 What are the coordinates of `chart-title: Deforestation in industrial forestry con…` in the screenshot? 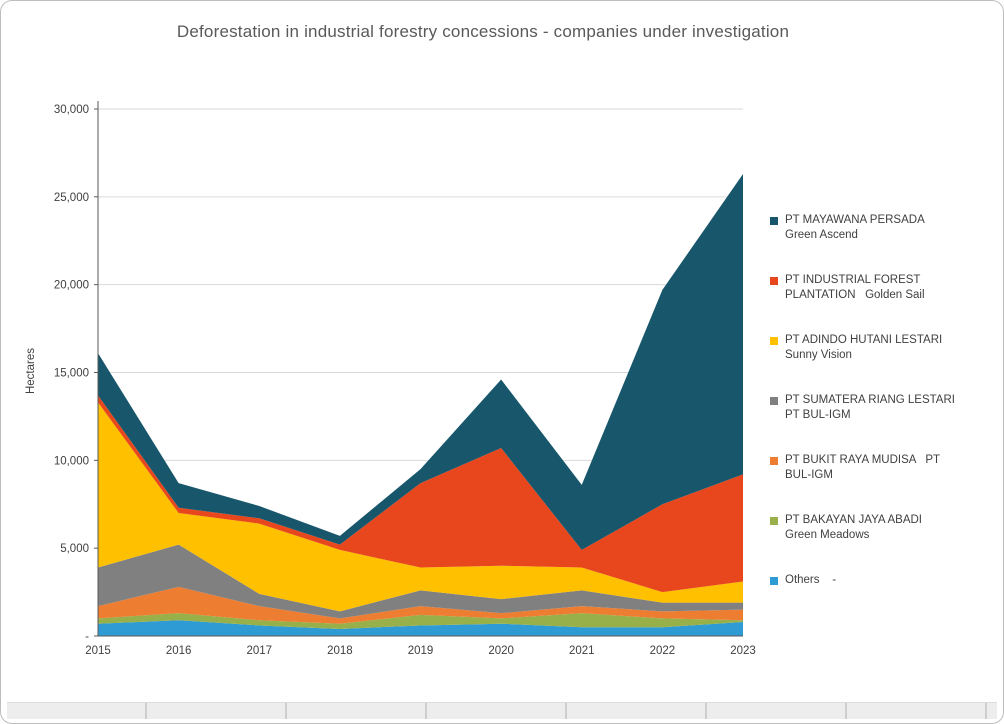 It's located at (483, 31).